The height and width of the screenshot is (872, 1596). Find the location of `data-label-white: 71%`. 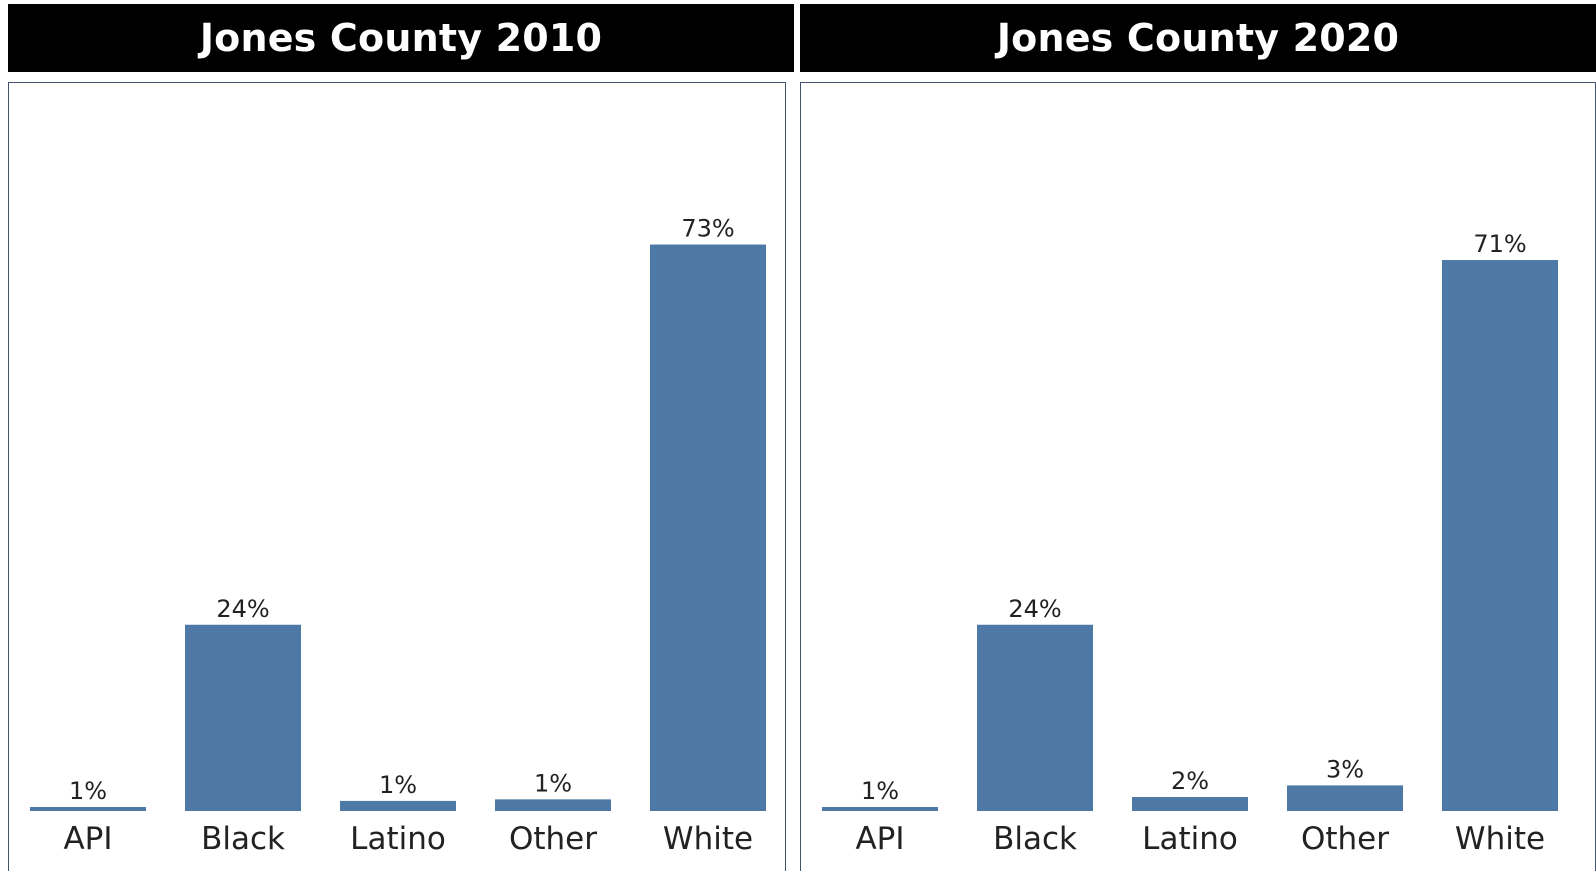

data-label-white: 71% is located at coordinates (1499, 244).